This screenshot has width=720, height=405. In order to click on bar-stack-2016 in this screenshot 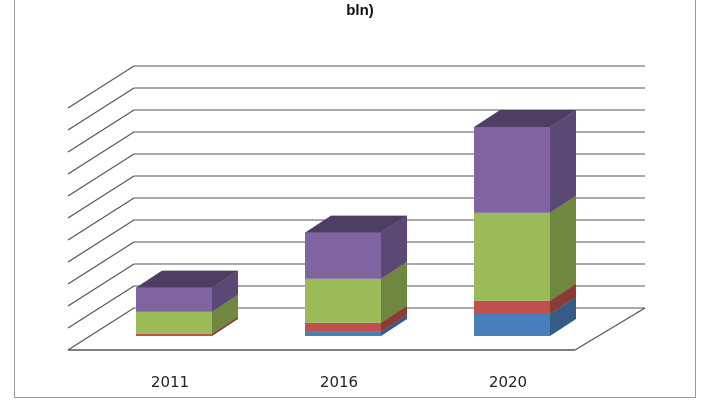, I will do `click(356, 275)`.